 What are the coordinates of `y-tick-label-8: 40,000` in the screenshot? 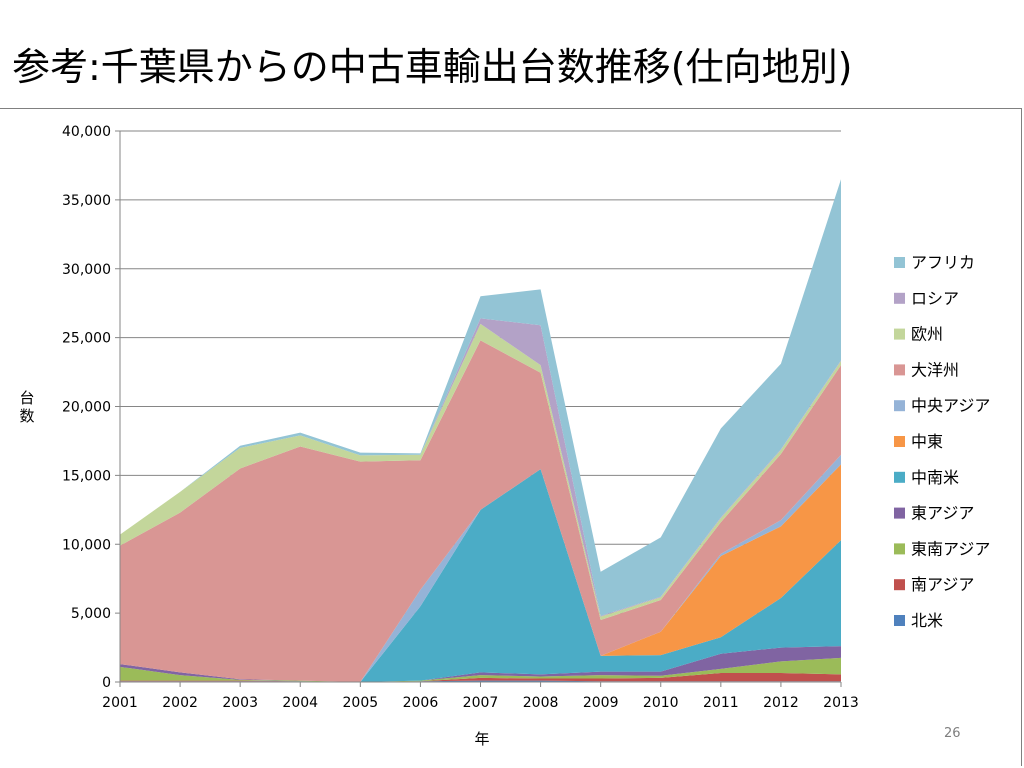 It's located at (86, 132).